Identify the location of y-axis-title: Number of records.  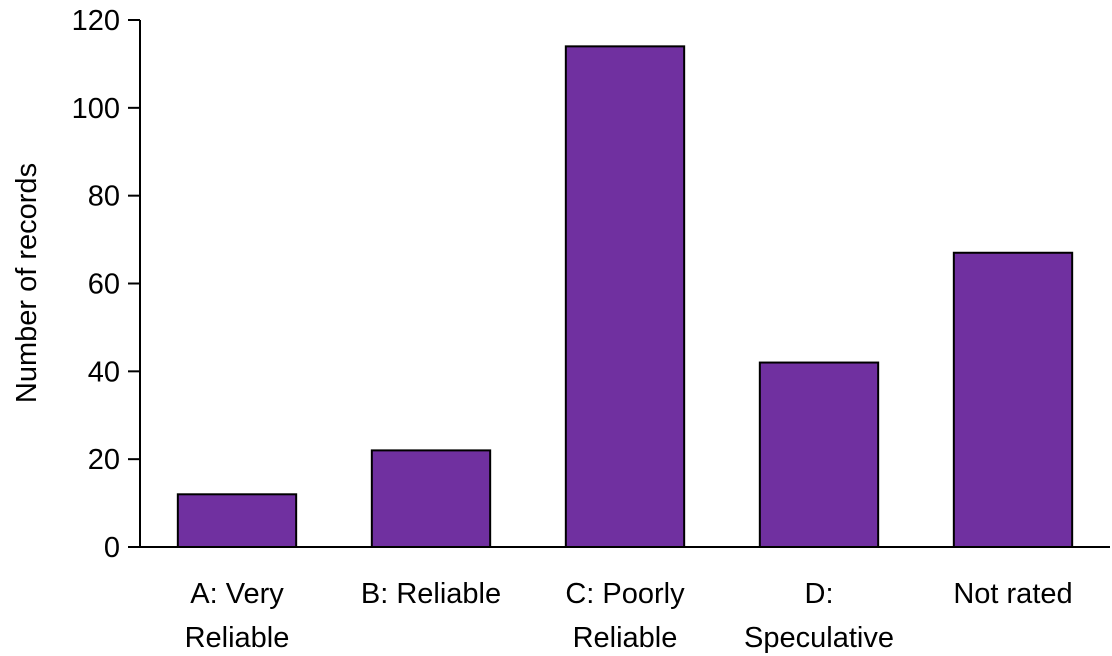
(27, 283).